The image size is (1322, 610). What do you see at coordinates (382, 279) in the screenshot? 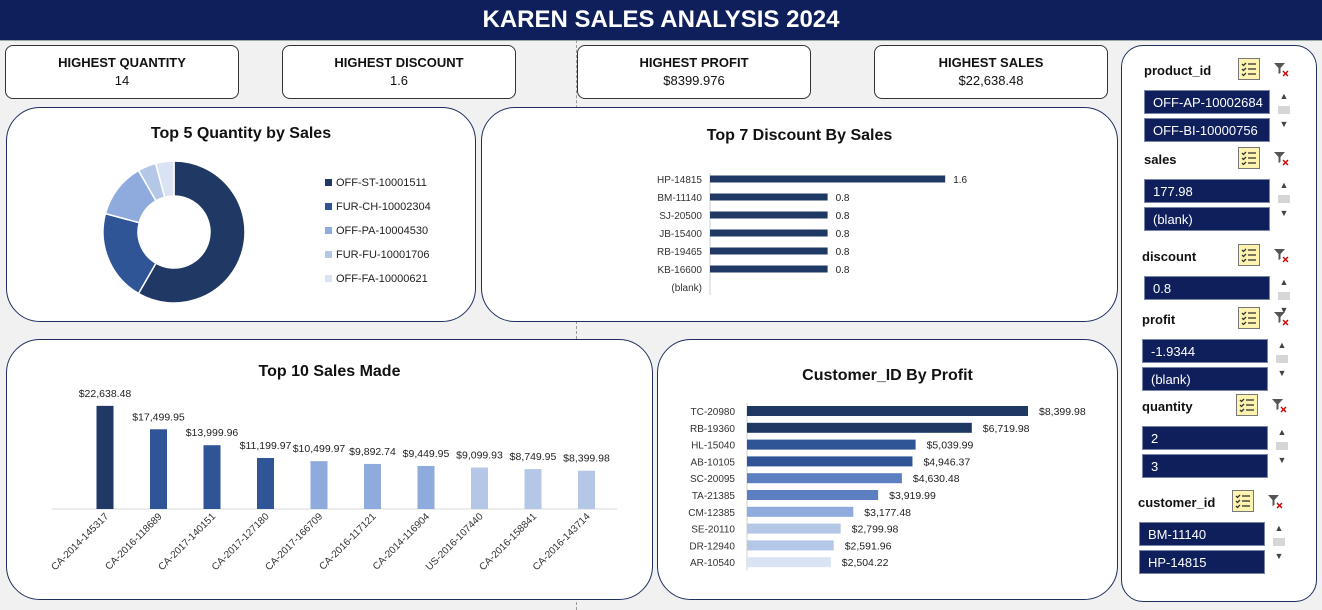
I see `legend-label: OFF-FA-10000621` at bounding box center [382, 279].